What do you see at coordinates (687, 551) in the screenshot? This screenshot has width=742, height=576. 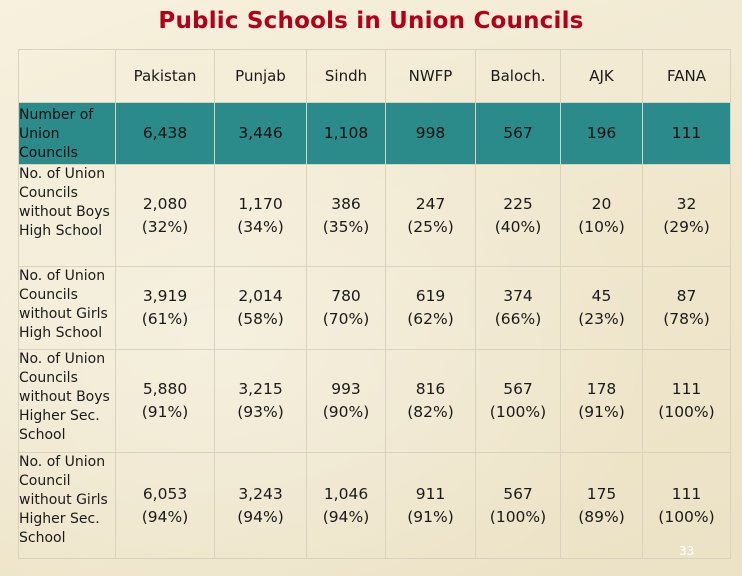 I see `page-number: 33` at bounding box center [687, 551].